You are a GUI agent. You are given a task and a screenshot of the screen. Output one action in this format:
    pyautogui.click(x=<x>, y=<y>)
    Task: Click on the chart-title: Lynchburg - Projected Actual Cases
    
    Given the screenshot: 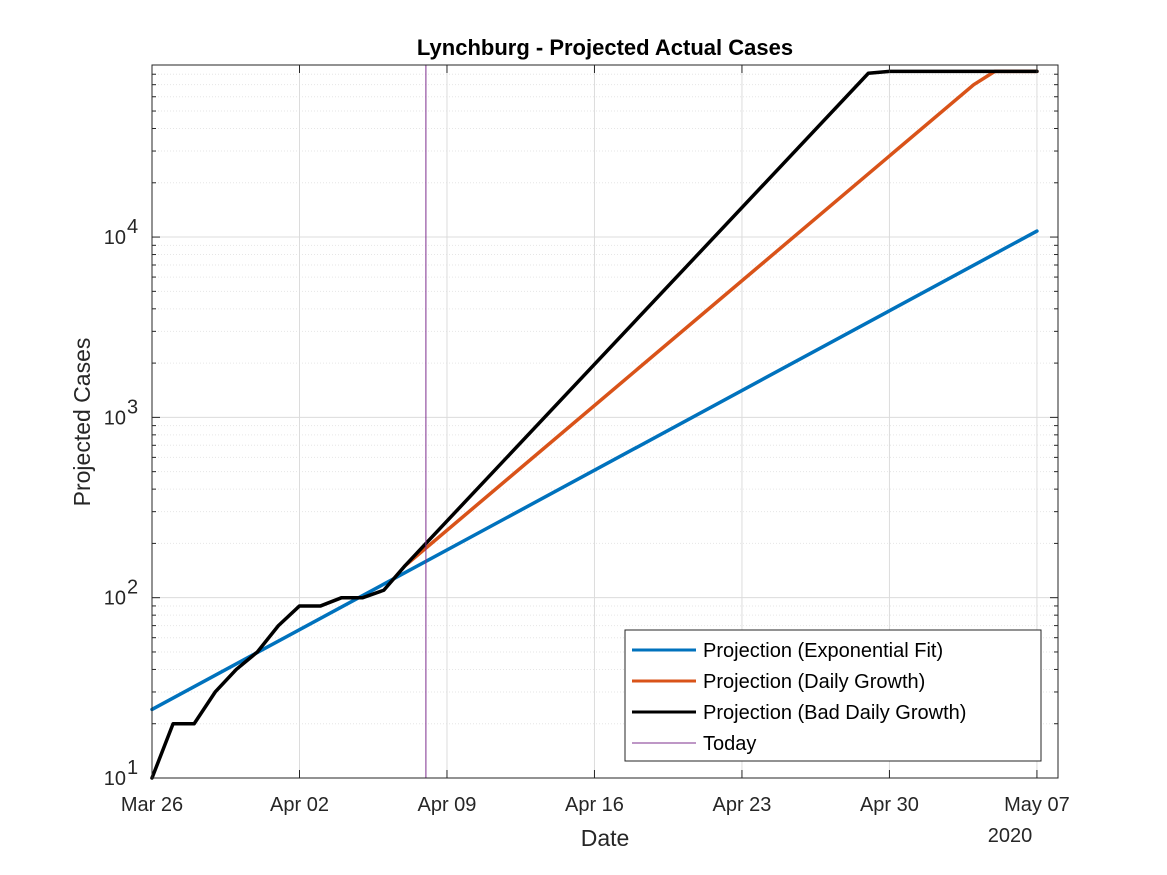 What is the action you would take?
    pyautogui.click(x=605, y=47)
    